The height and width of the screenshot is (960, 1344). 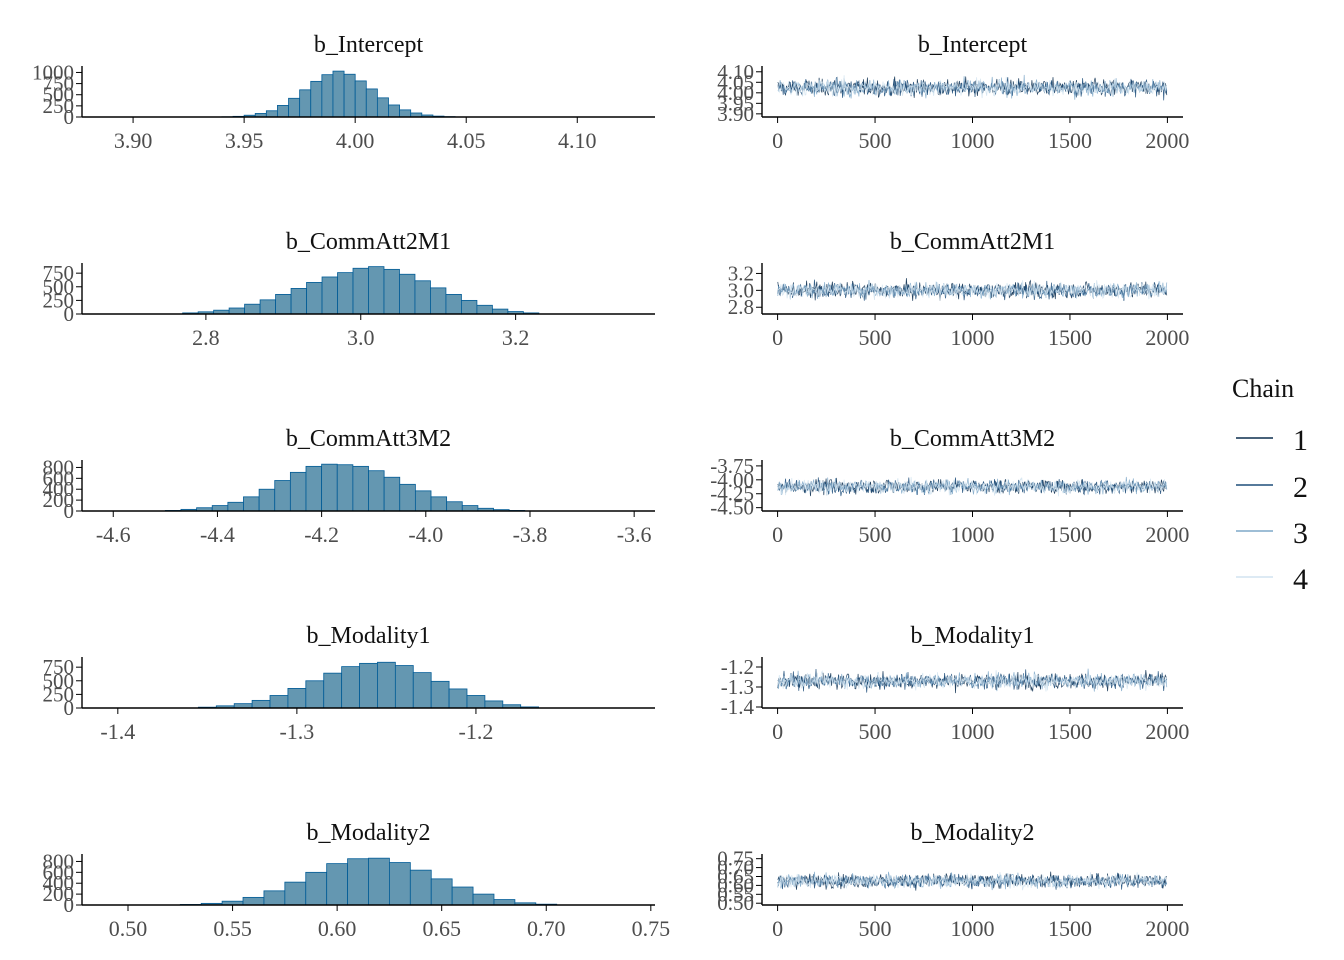 What do you see at coordinates (735, 903) in the screenshot?
I see `y-tick-label: 0.50` at bounding box center [735, 903].